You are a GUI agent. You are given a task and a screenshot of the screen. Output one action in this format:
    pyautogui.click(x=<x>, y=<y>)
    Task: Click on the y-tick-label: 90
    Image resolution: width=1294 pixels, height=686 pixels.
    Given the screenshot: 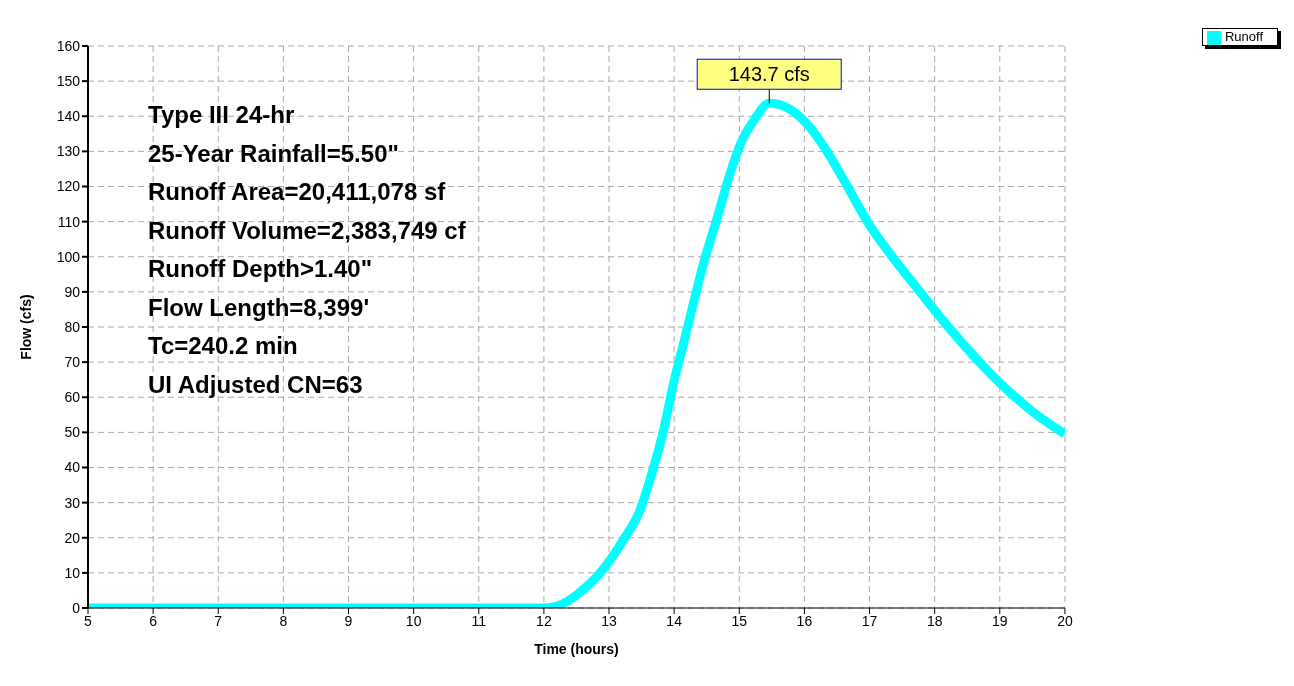 What is the action you would take?
    pyautogui.click(x=72, y=291)
    